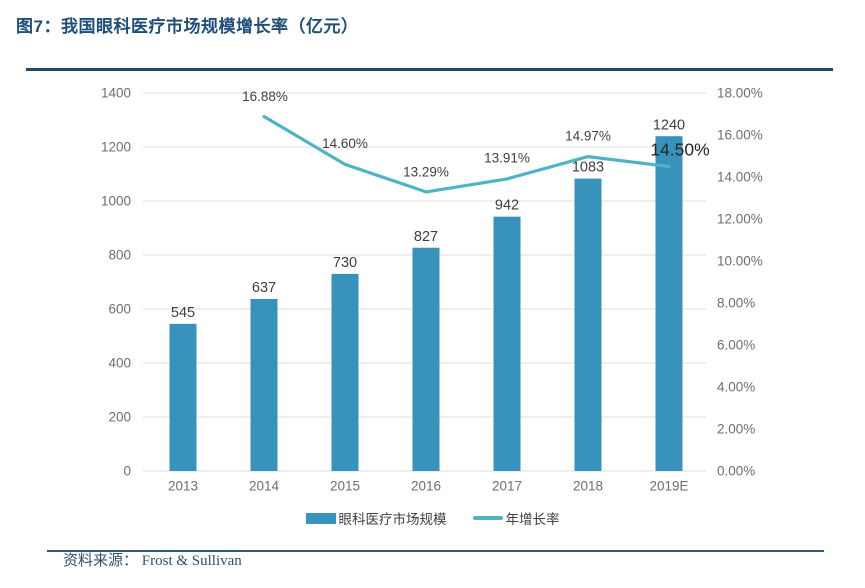 The width and height of the screenshot is (865, 588). Describe the element at coordinates (101, 561) in the screenshot. I see `source-label: 资料来源：` at that location.